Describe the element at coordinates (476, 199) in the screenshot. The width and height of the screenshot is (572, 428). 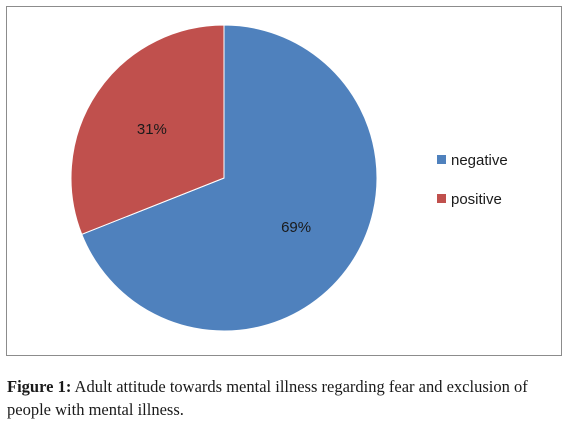
I see `legend-label-positive: positive` at that location.